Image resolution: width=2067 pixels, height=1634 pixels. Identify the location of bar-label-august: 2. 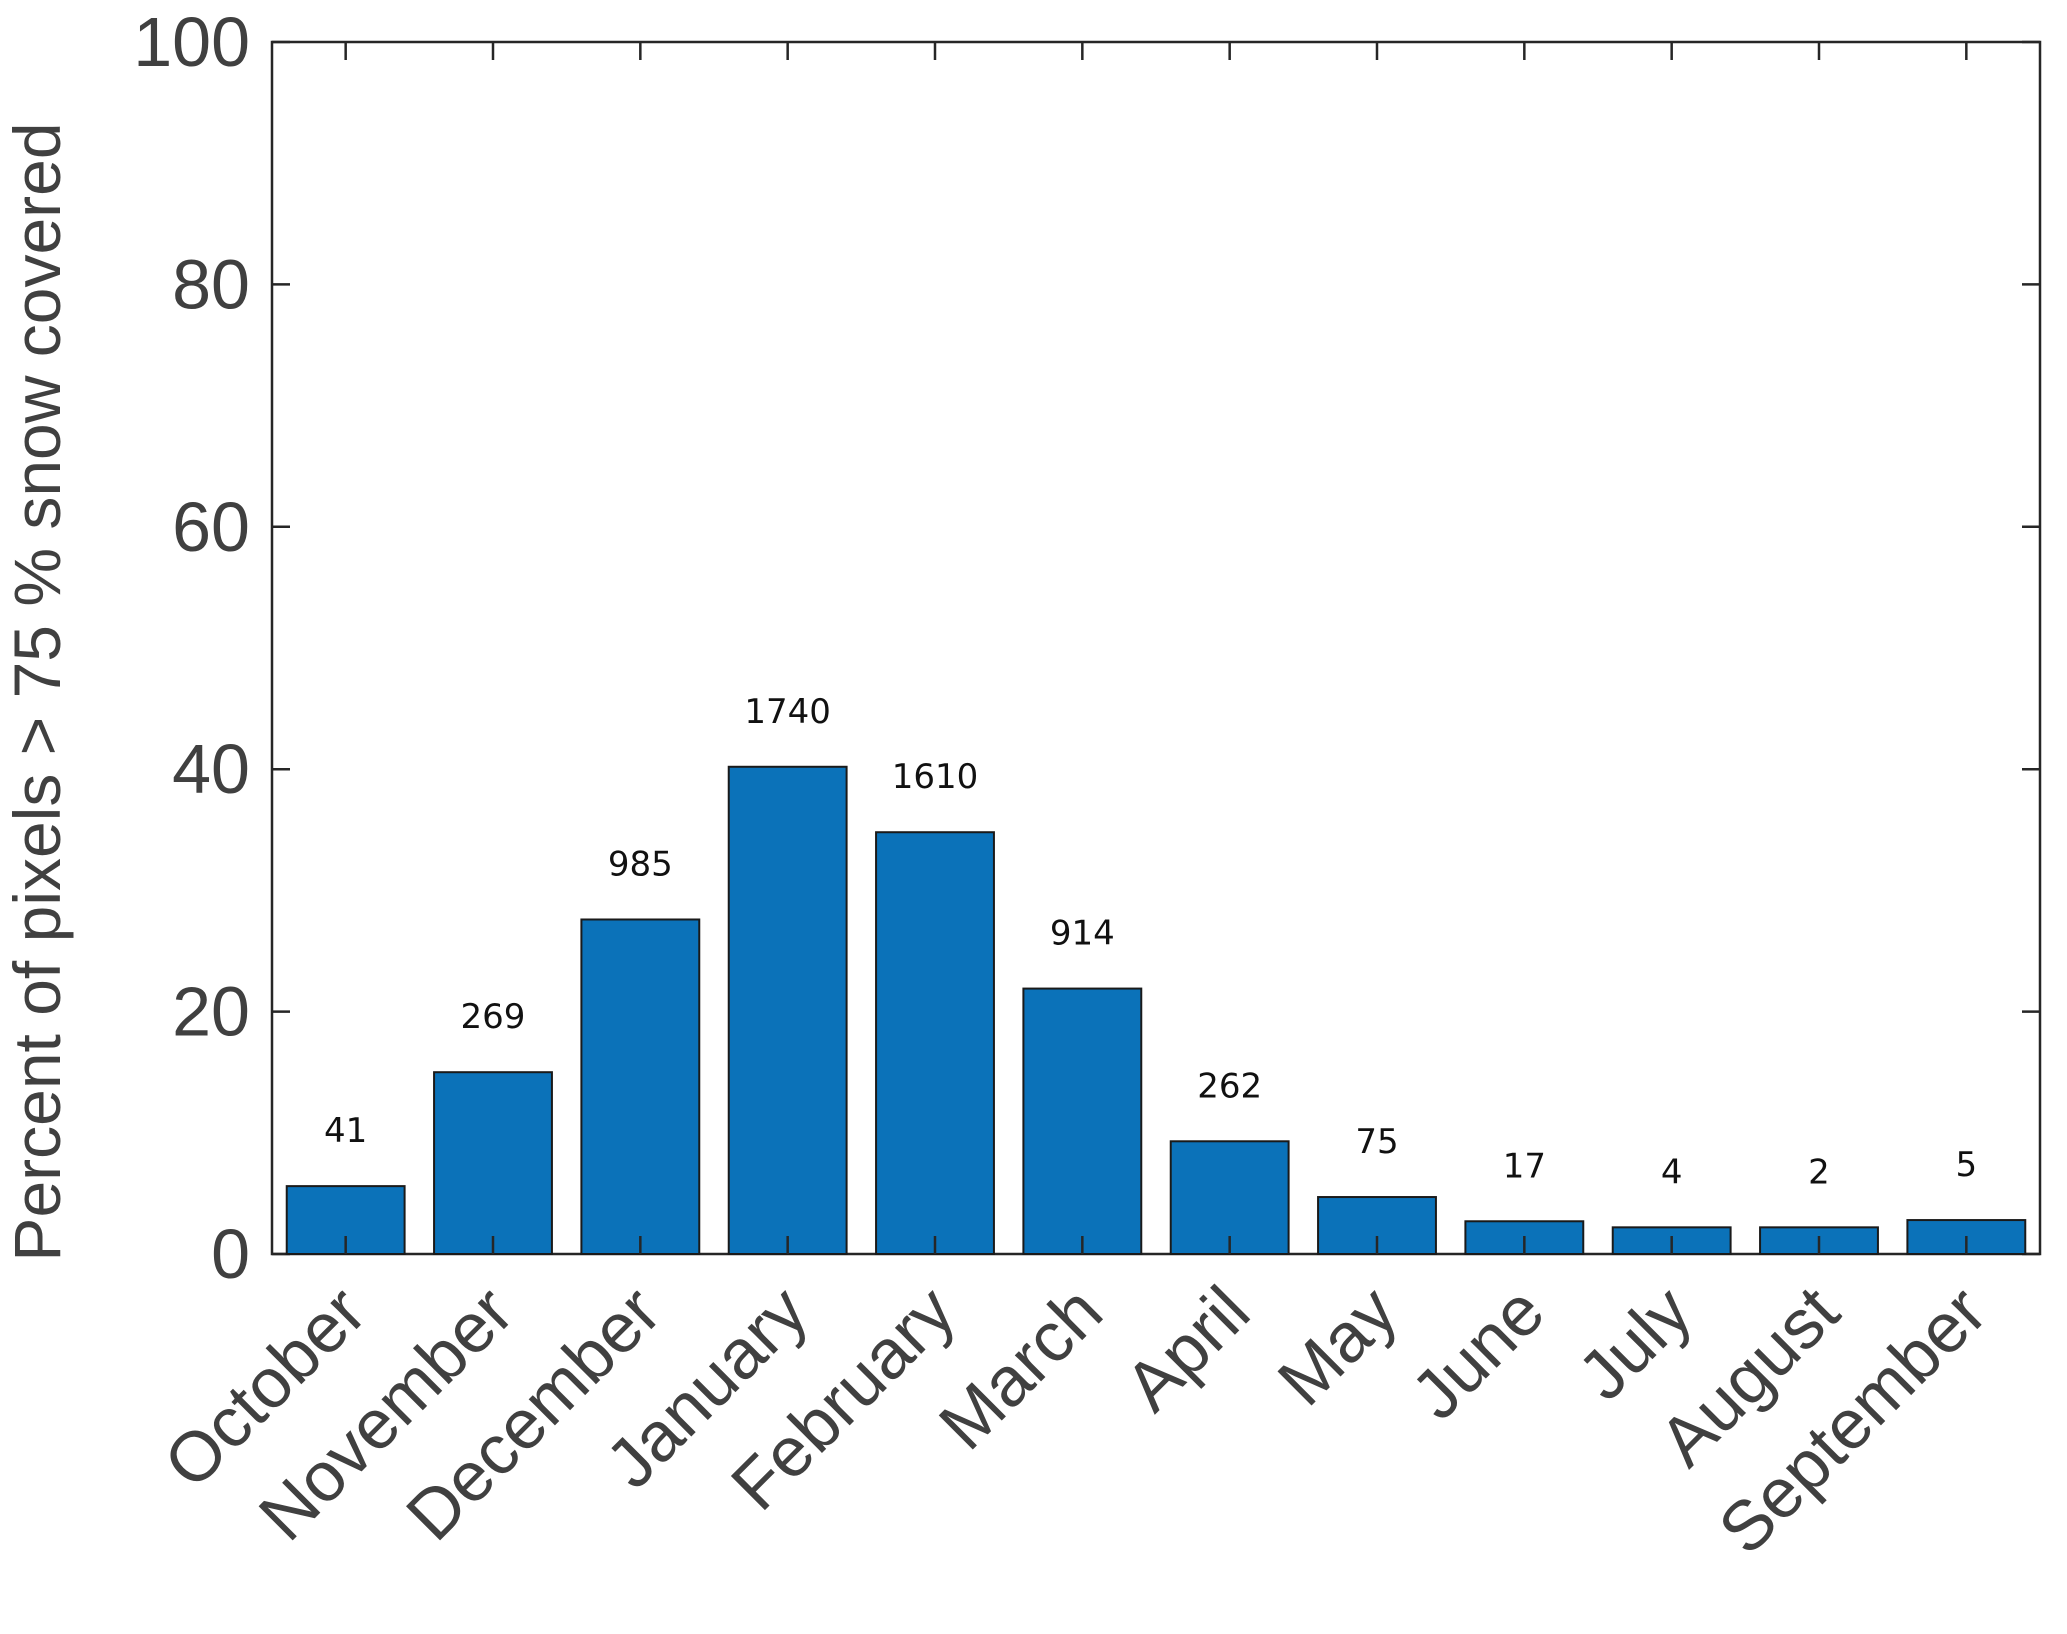
(1819, 1172).